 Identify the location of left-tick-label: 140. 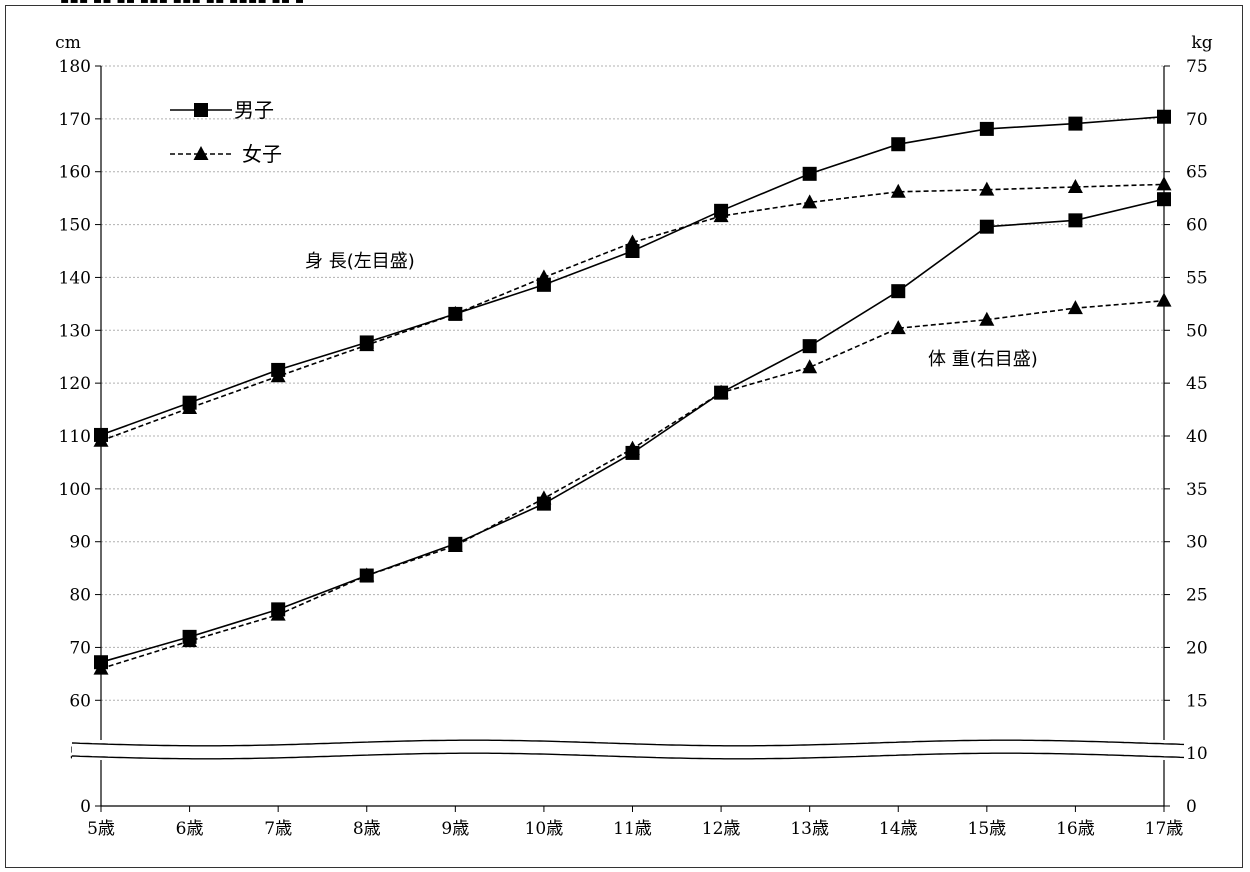
(75, 278).